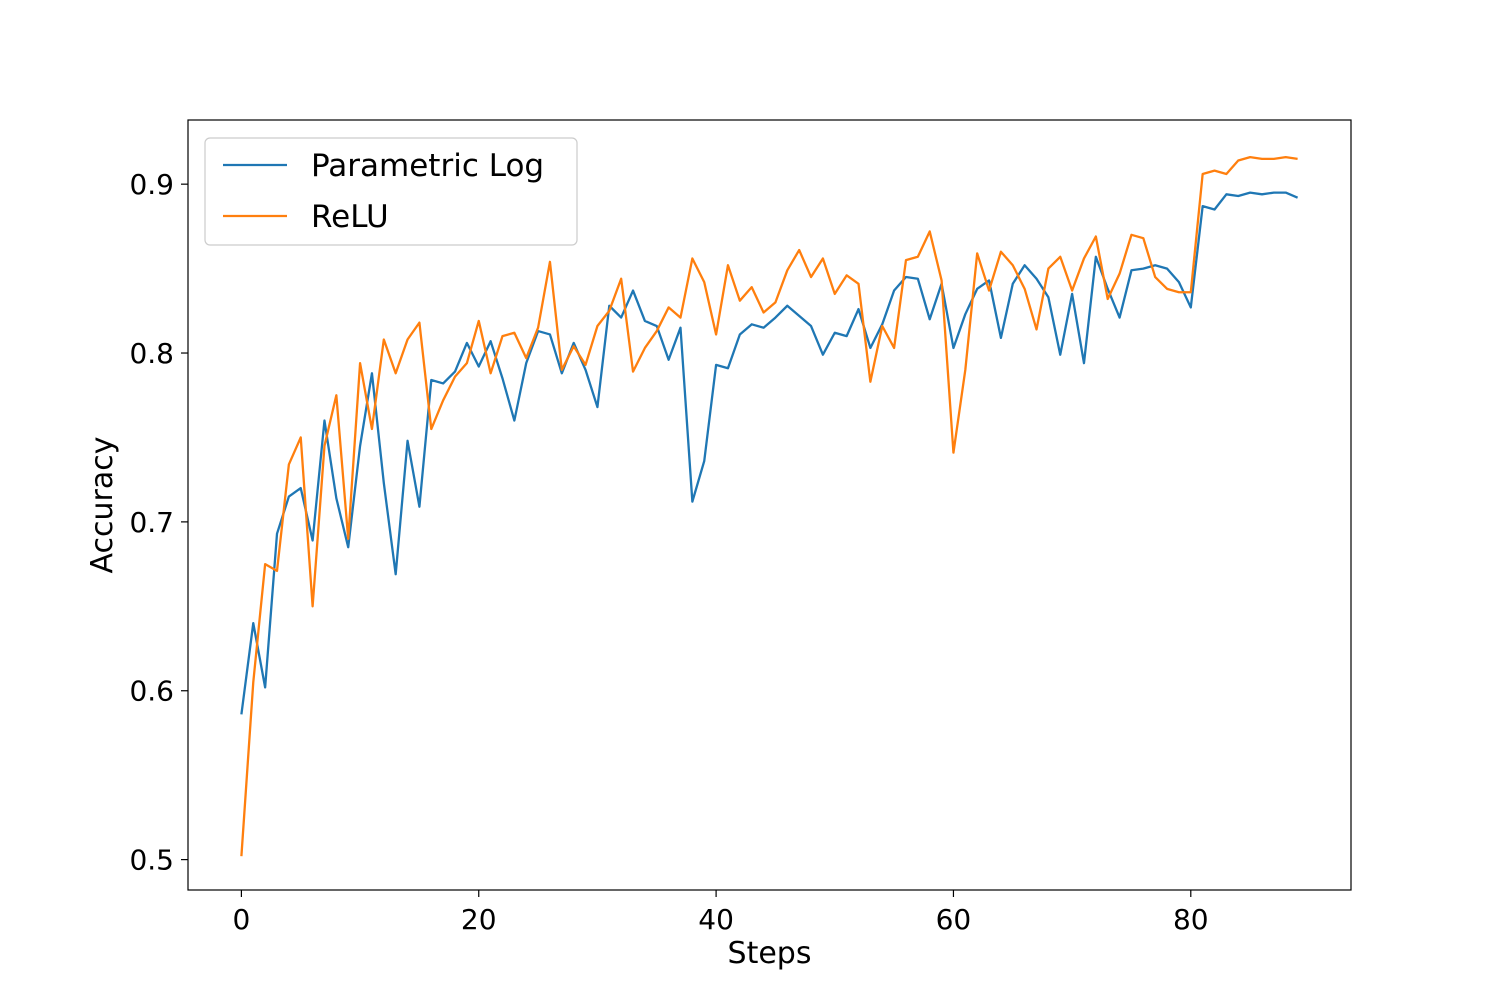 This screenshot has height=1000, width=1500. Describe the element at coordinates (102, 505) in the screenshot. I see `y-axis-label: Accuracy` at that location.